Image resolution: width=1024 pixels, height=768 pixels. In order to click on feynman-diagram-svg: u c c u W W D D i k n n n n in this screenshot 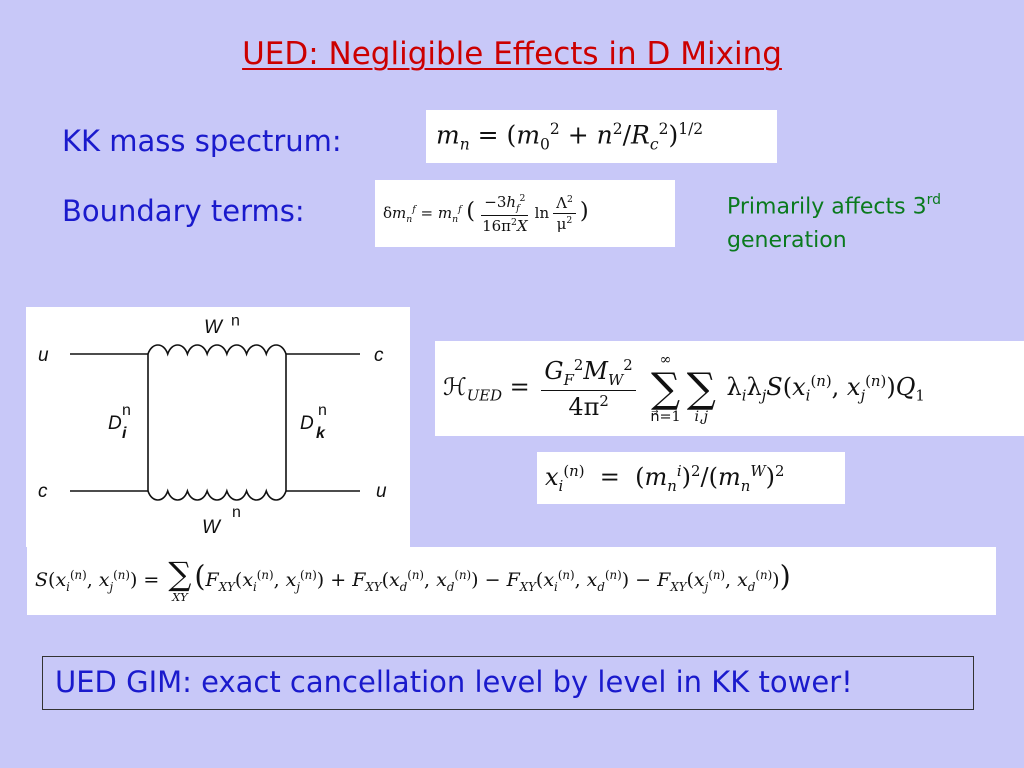, I will do `click(212, 425)`.